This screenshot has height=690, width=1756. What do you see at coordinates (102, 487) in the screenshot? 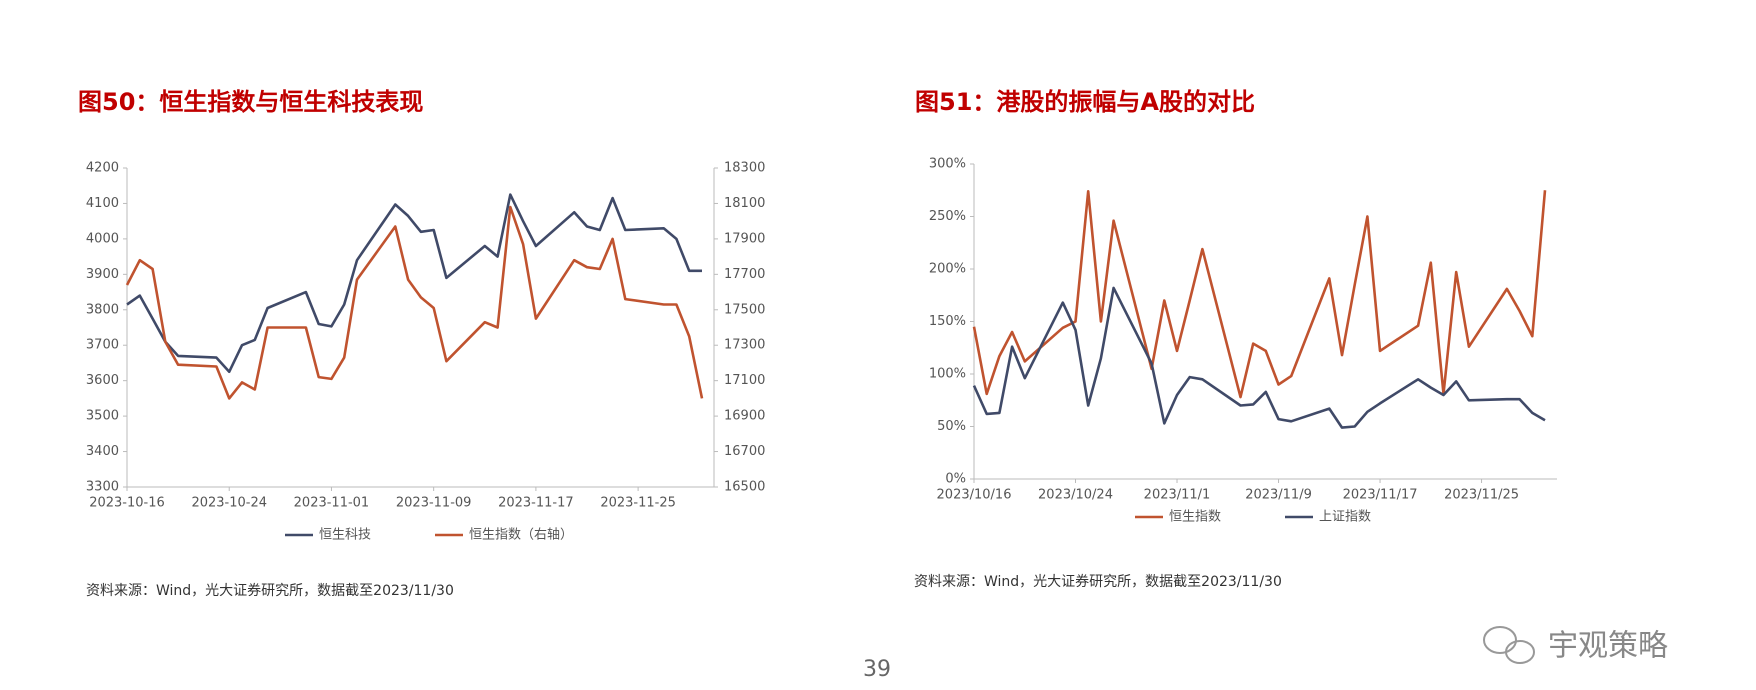
I see `y-tick-label: 3300` at bounding box center [102, 487].